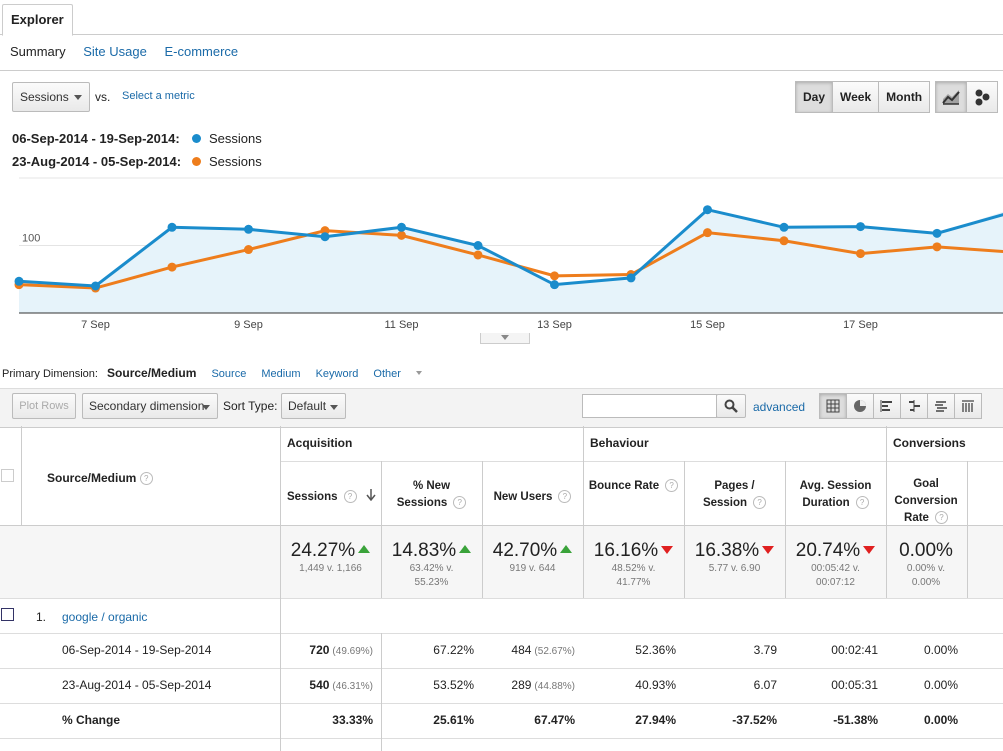  What do you see at coordinates (313, 406) in the screenshot?
I see `sort-type-dropdown: Default` at bounding box center [313, 406].